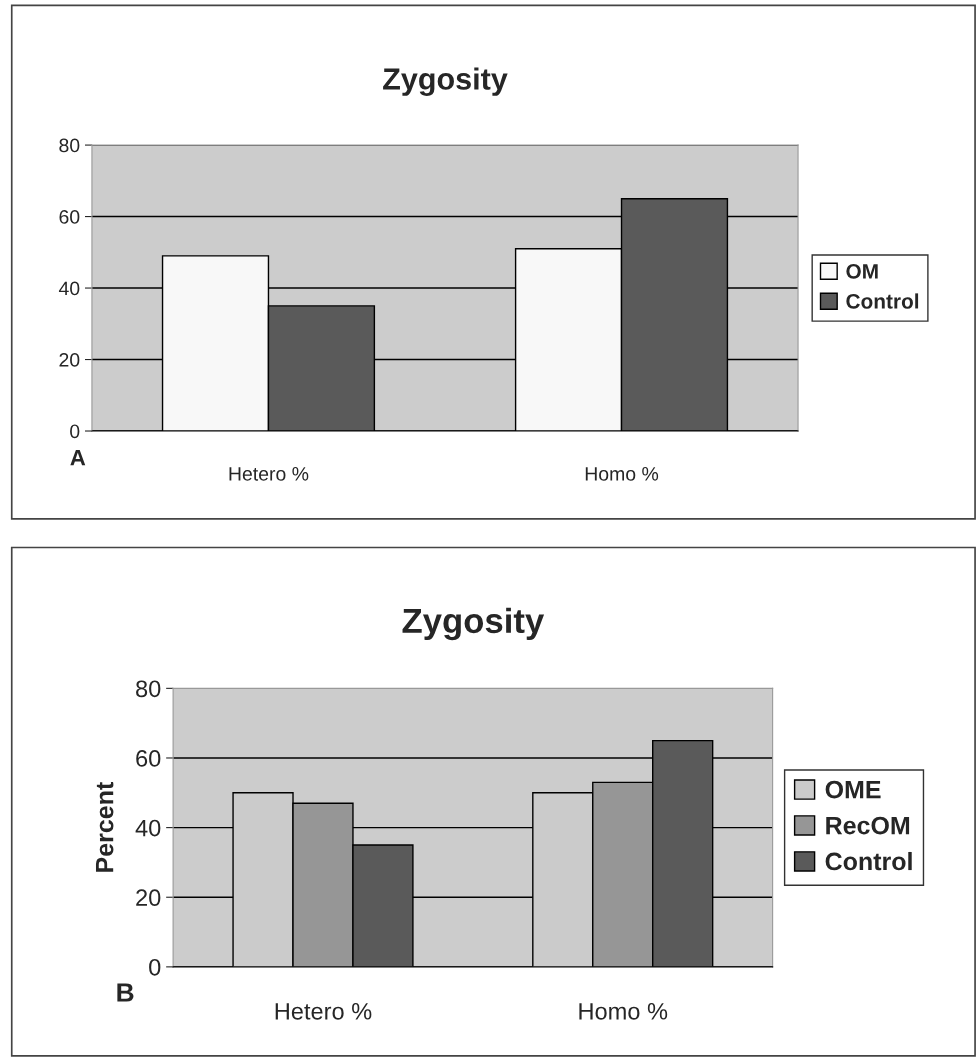 This screenshot has width=978, height=1059. What do you see at coordinates (104, 827) in the screenshot?
I see `y-axis-title: Percent` at bounding box center [104, 827].